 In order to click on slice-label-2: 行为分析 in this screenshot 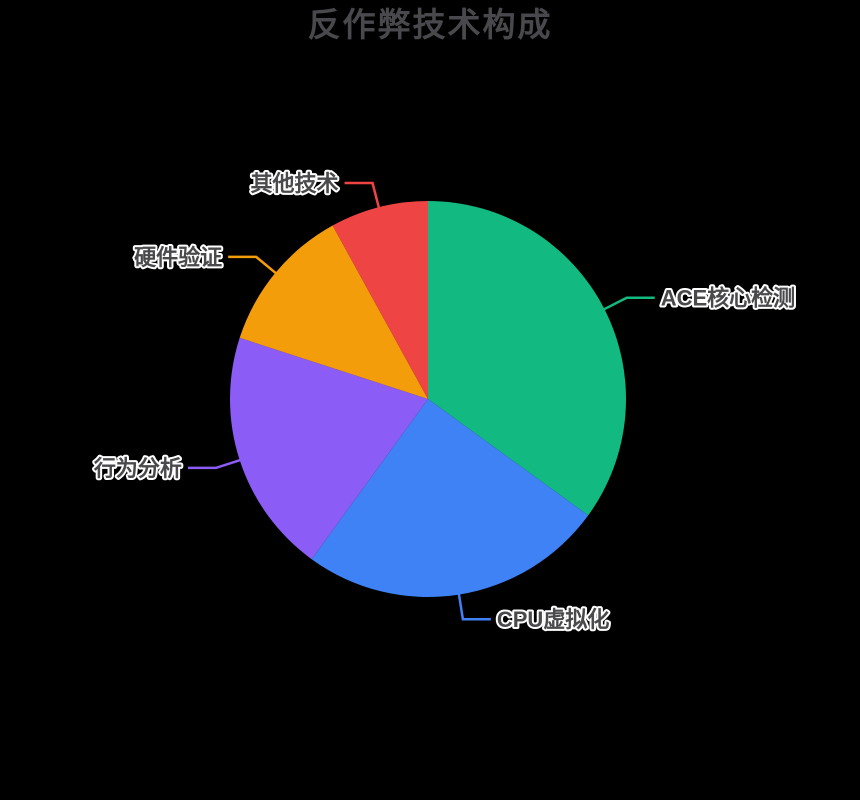, I will do `click(137, 468)`.